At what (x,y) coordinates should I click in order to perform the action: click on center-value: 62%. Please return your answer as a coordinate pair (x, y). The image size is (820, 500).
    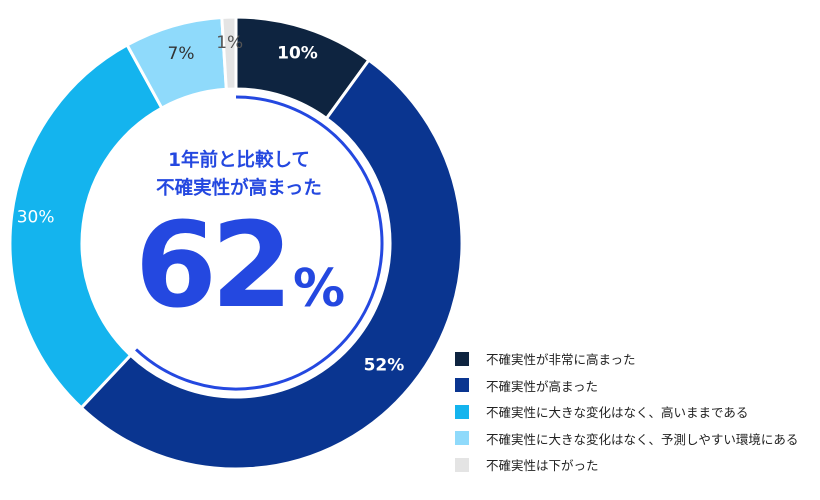
    Looking at the image, I should click on (240, 265).